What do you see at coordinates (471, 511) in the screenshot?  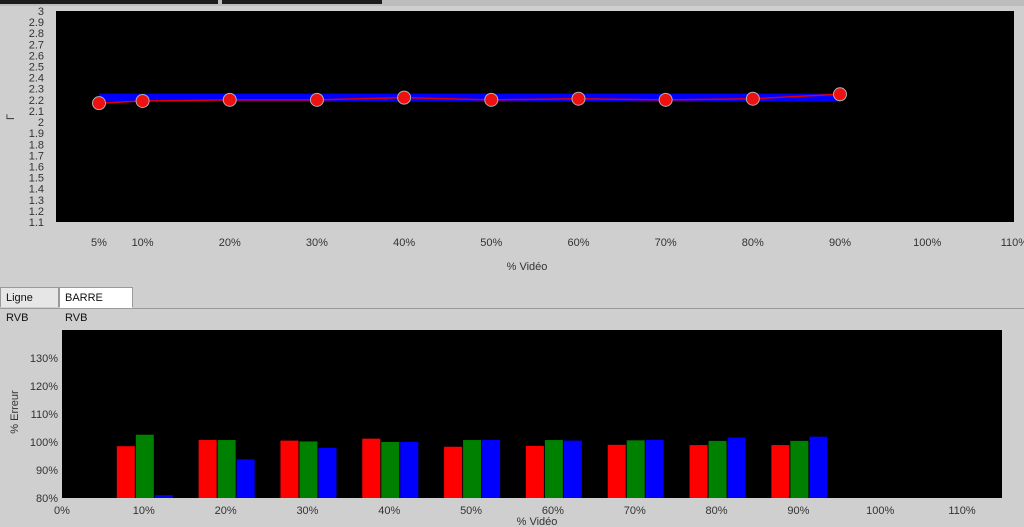 I see `error-x-tick-label: 50%` at bounding box center [471, 511].